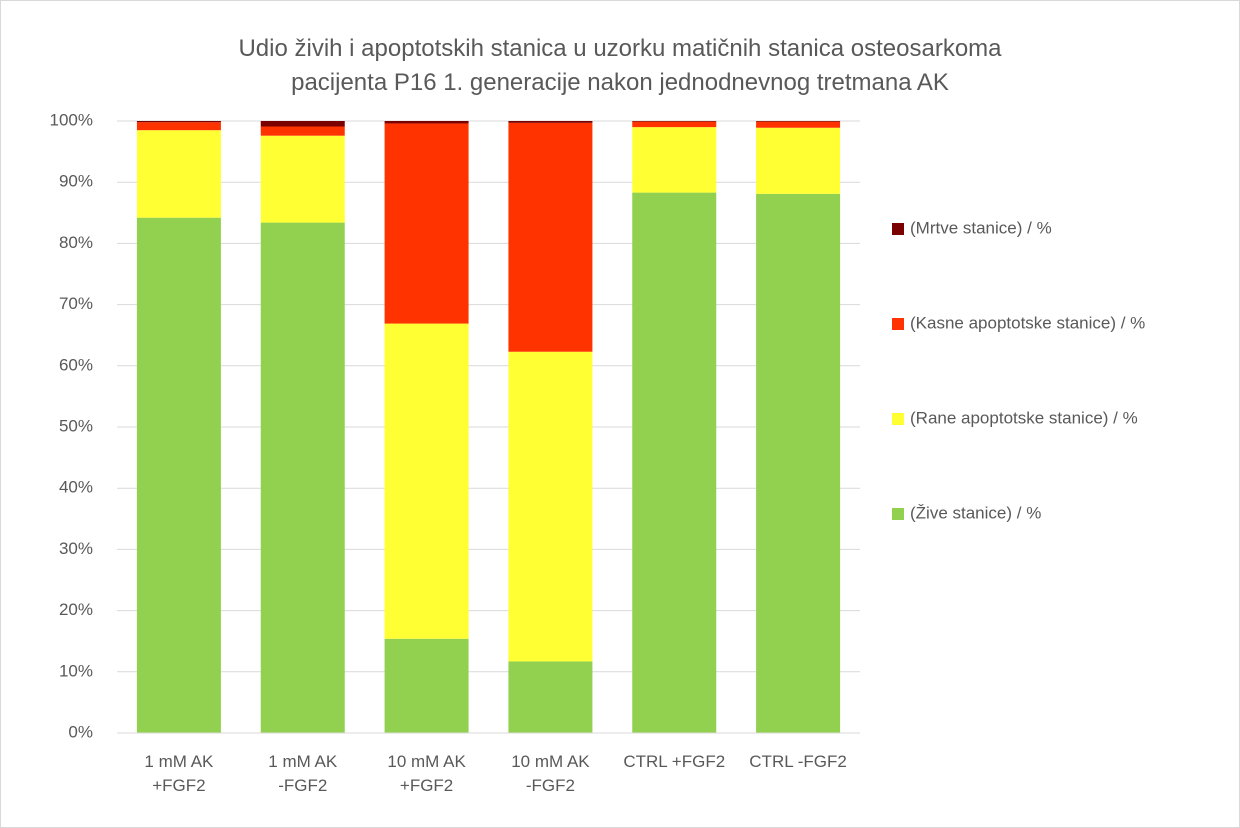 The height and width of the screenshot is (828, 1240). Describe the element at coordinates (674, 761) in the screenshot. I see `x-tick-label: CTRL +FGF2` at that location.